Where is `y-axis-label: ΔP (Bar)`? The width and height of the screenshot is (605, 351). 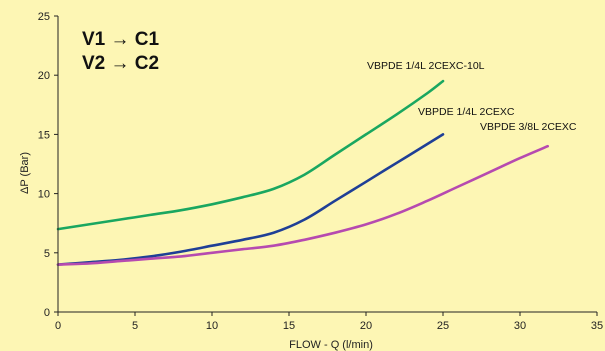 y-axis-label: ΔP (Bar) is located at coordinates (25, 173).